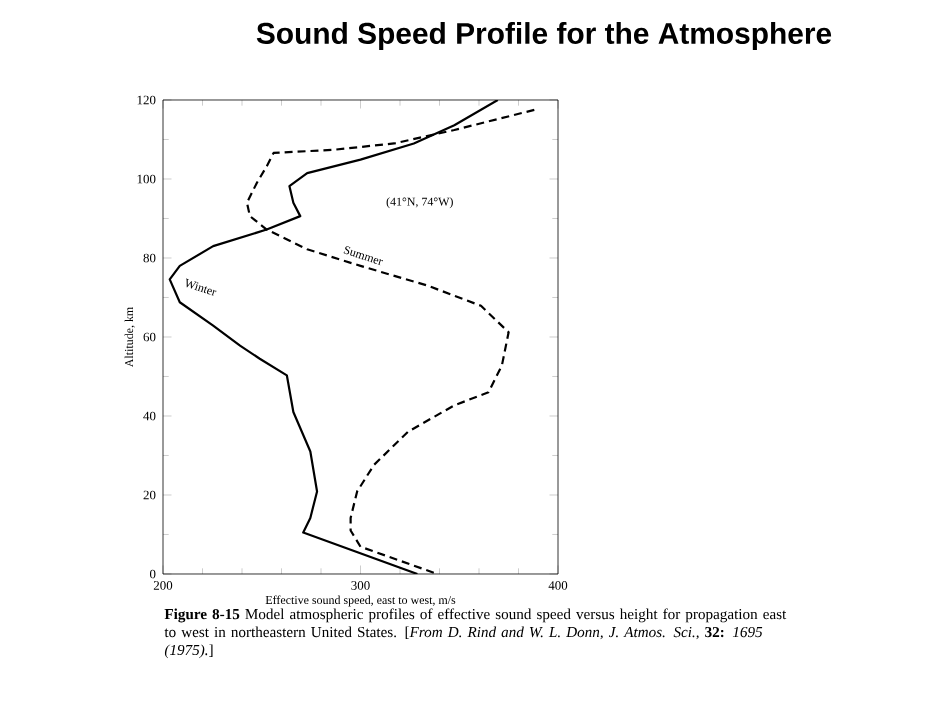  Describe the element at coordinates (544, 36) in the screenshot. I see `chart-title: Sound Speed Profile for the Atmosphere` at that location.